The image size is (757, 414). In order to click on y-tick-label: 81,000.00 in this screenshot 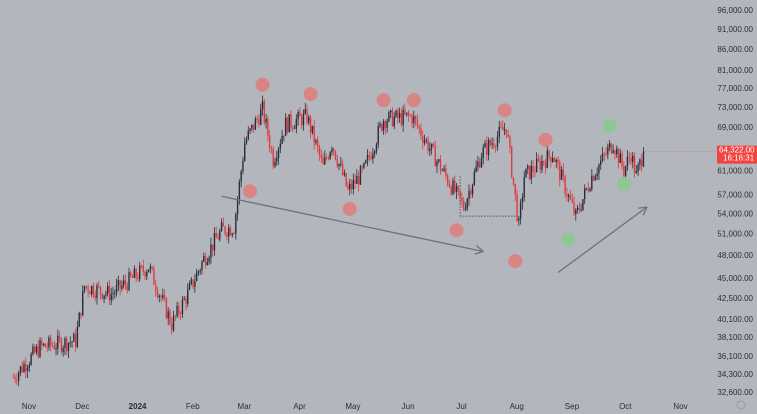, I will do `click(735, 70)`.